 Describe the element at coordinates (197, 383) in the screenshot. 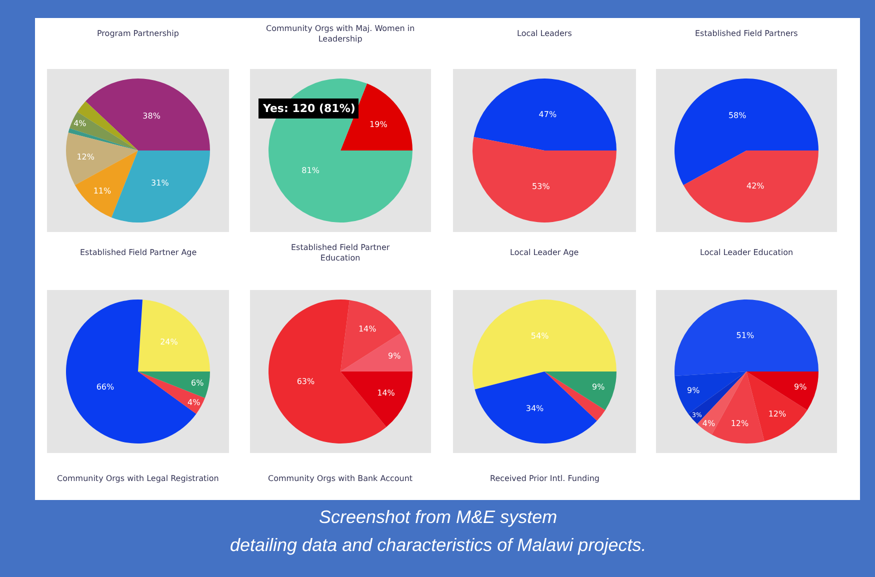

I see `data-label: 6%` at that location.